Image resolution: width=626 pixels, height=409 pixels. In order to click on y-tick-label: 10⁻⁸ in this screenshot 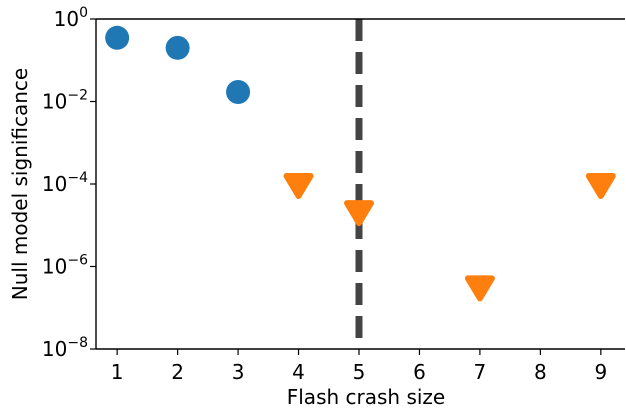, I will do `click(65, 348)`.